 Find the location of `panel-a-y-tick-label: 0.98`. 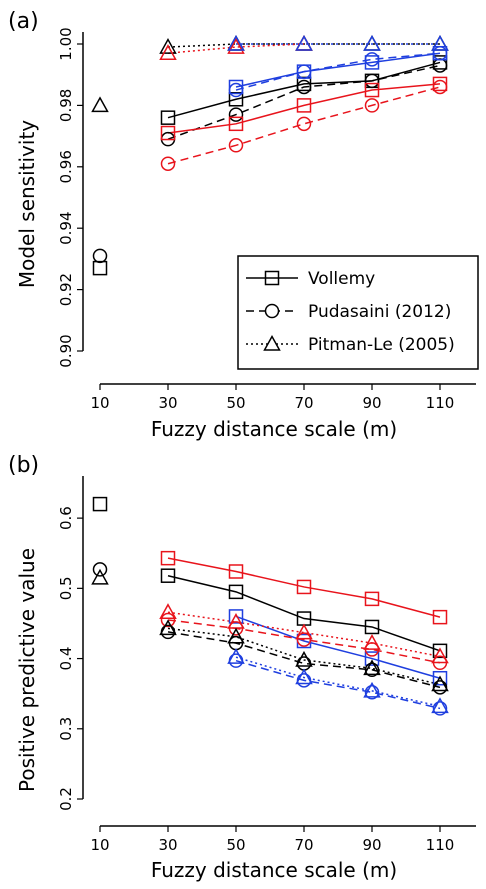

panel-a-y-tick-label: 0.98 is located at coordinates (66, 105).